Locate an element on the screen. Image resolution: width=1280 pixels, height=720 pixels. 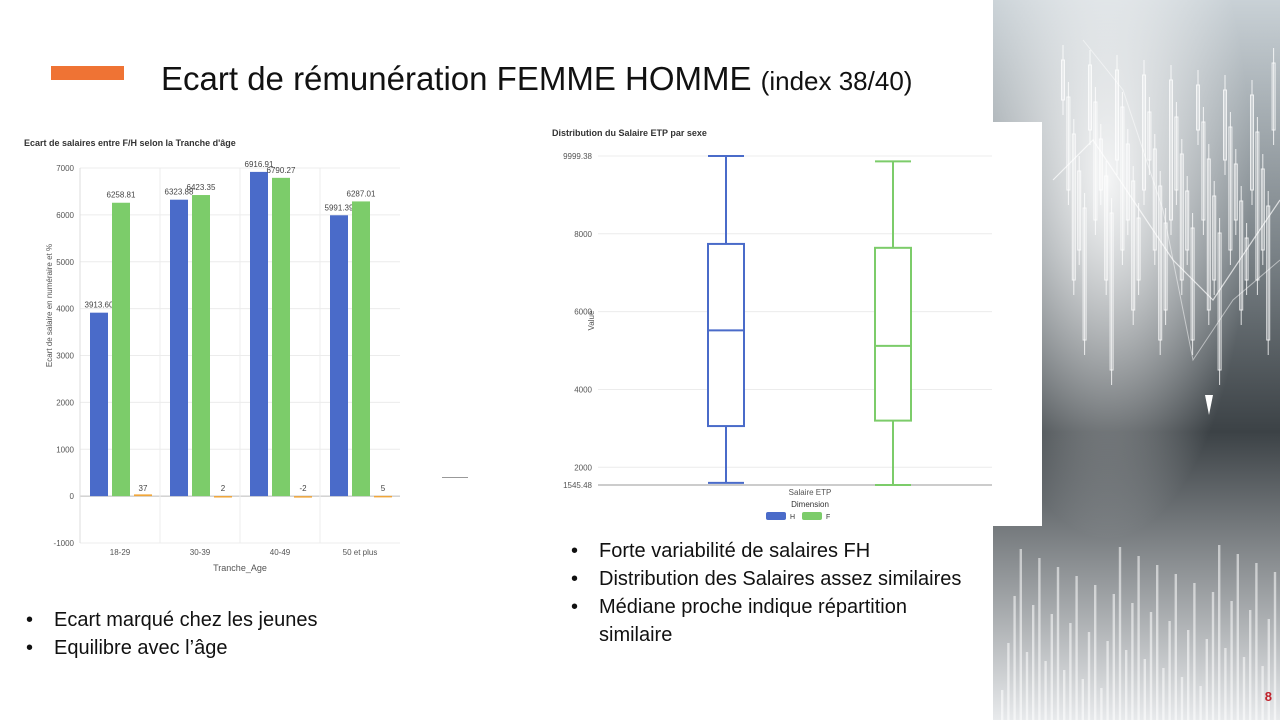
data-label: 37 is located at coordinates (143, 488).